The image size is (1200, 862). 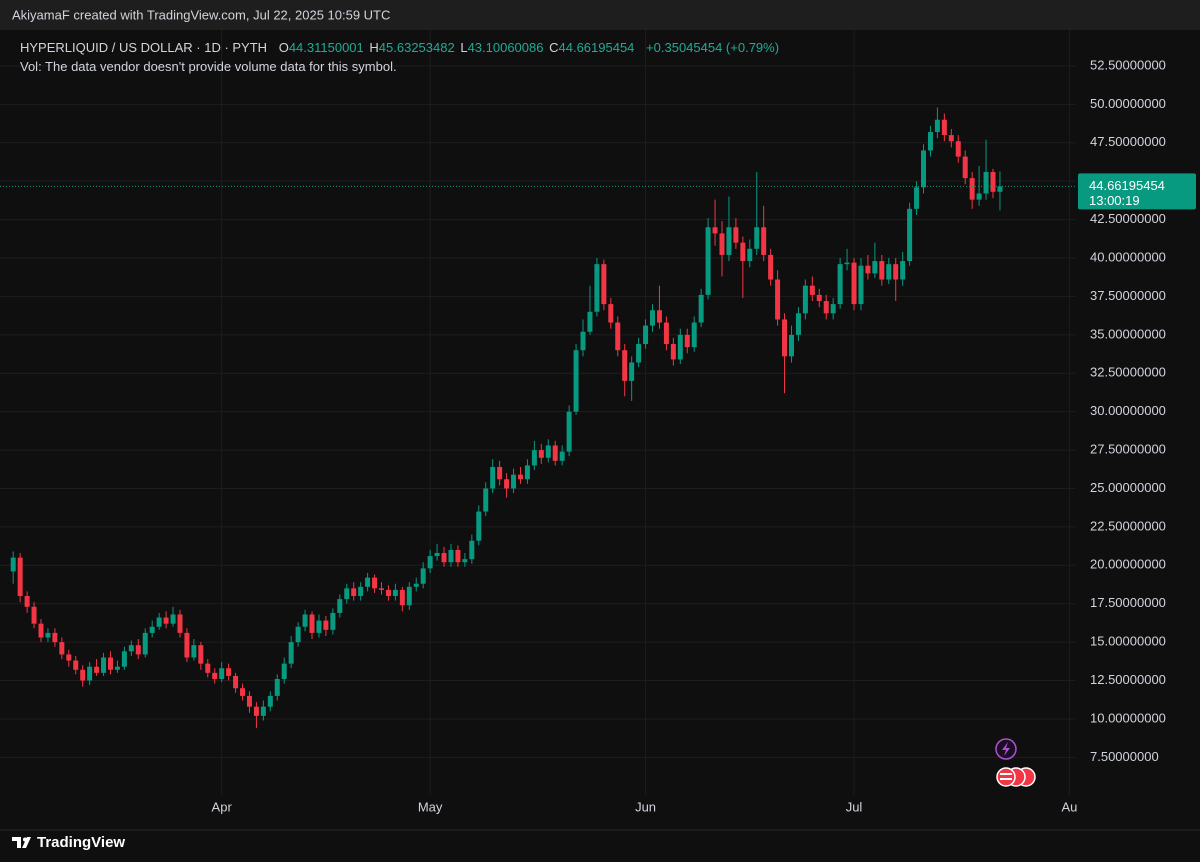 I want to click on legend-value: 43.10060086, so click(x=505, y=47).